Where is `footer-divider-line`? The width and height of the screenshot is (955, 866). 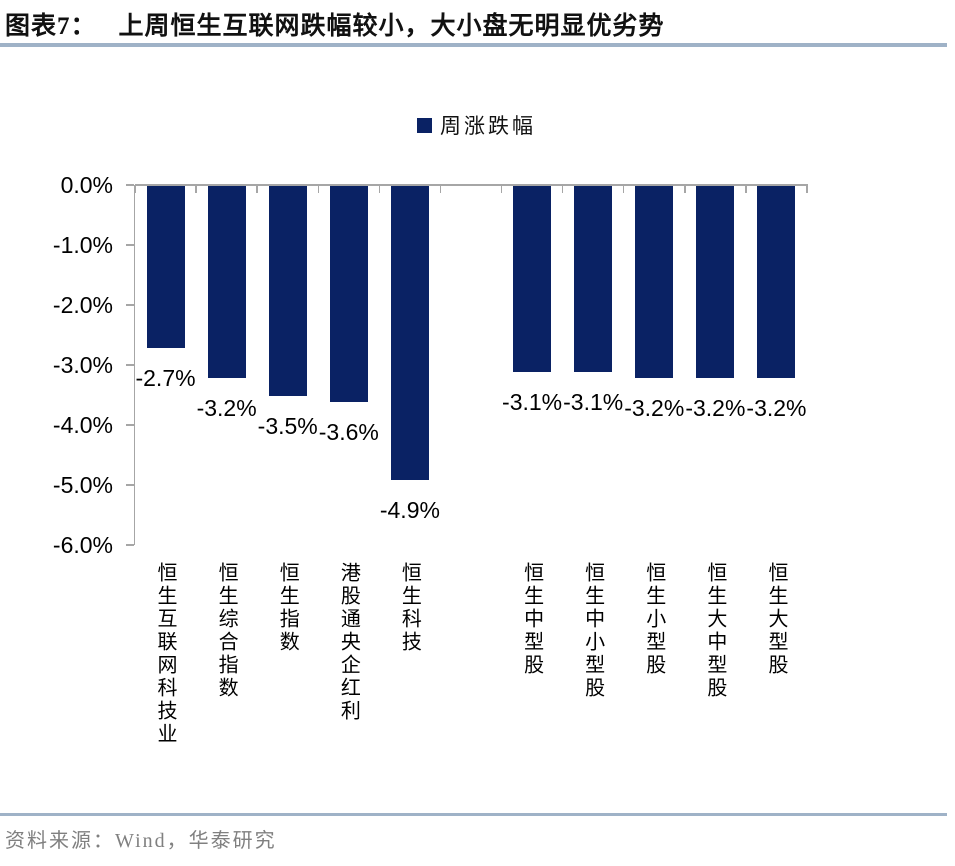
footer-divider-line is located at coordinates (473, 814).